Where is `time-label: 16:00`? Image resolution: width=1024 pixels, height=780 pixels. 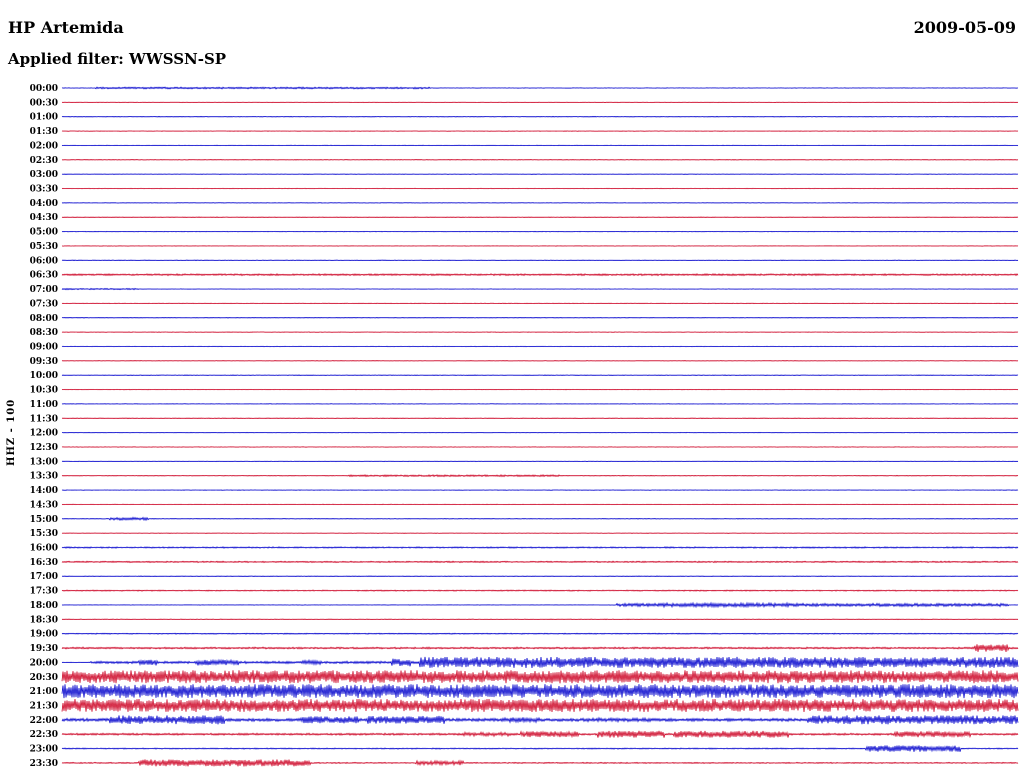
time-label: 16:00 is located at coordinates (44, 549).